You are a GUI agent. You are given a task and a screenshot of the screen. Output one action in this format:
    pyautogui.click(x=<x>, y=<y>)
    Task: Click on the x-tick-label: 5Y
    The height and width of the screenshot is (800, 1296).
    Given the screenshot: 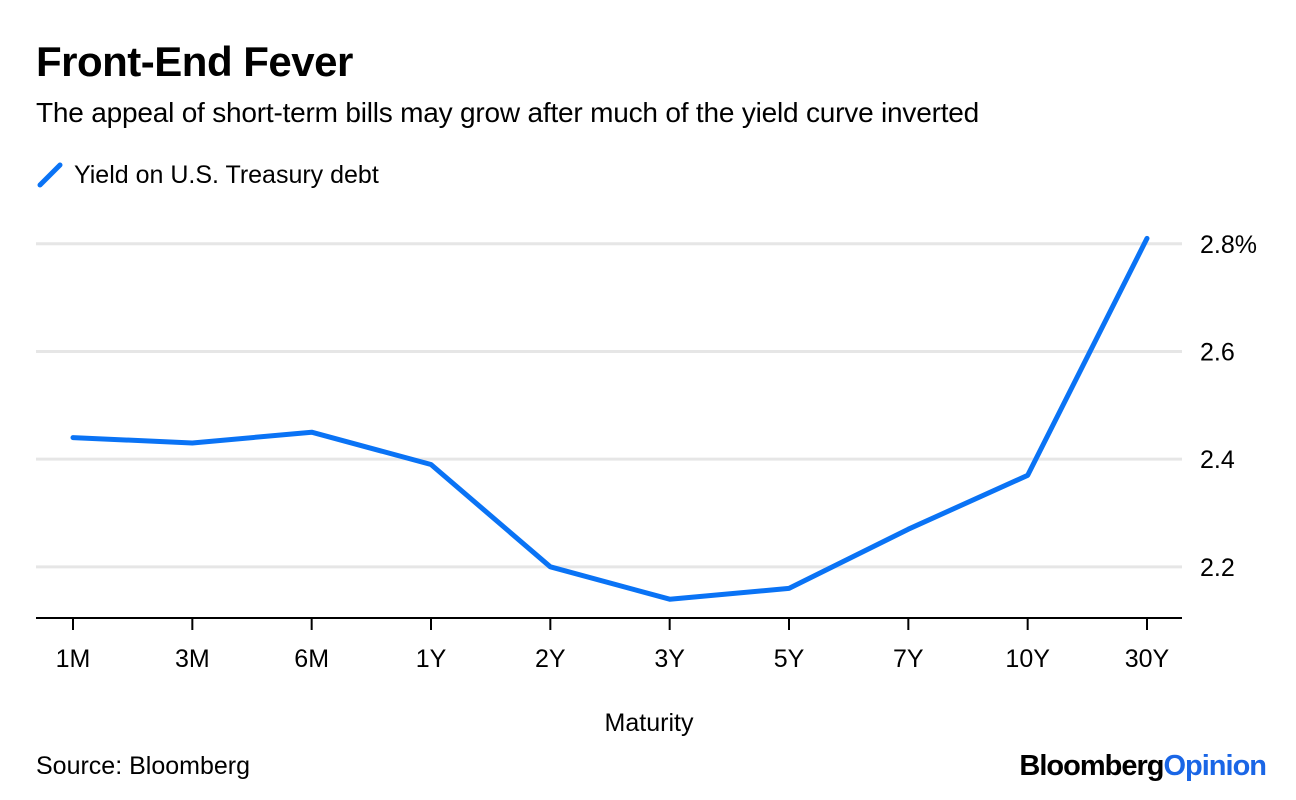 What is the action you would take?
    pyautogui.click(x=789, y=659)
    